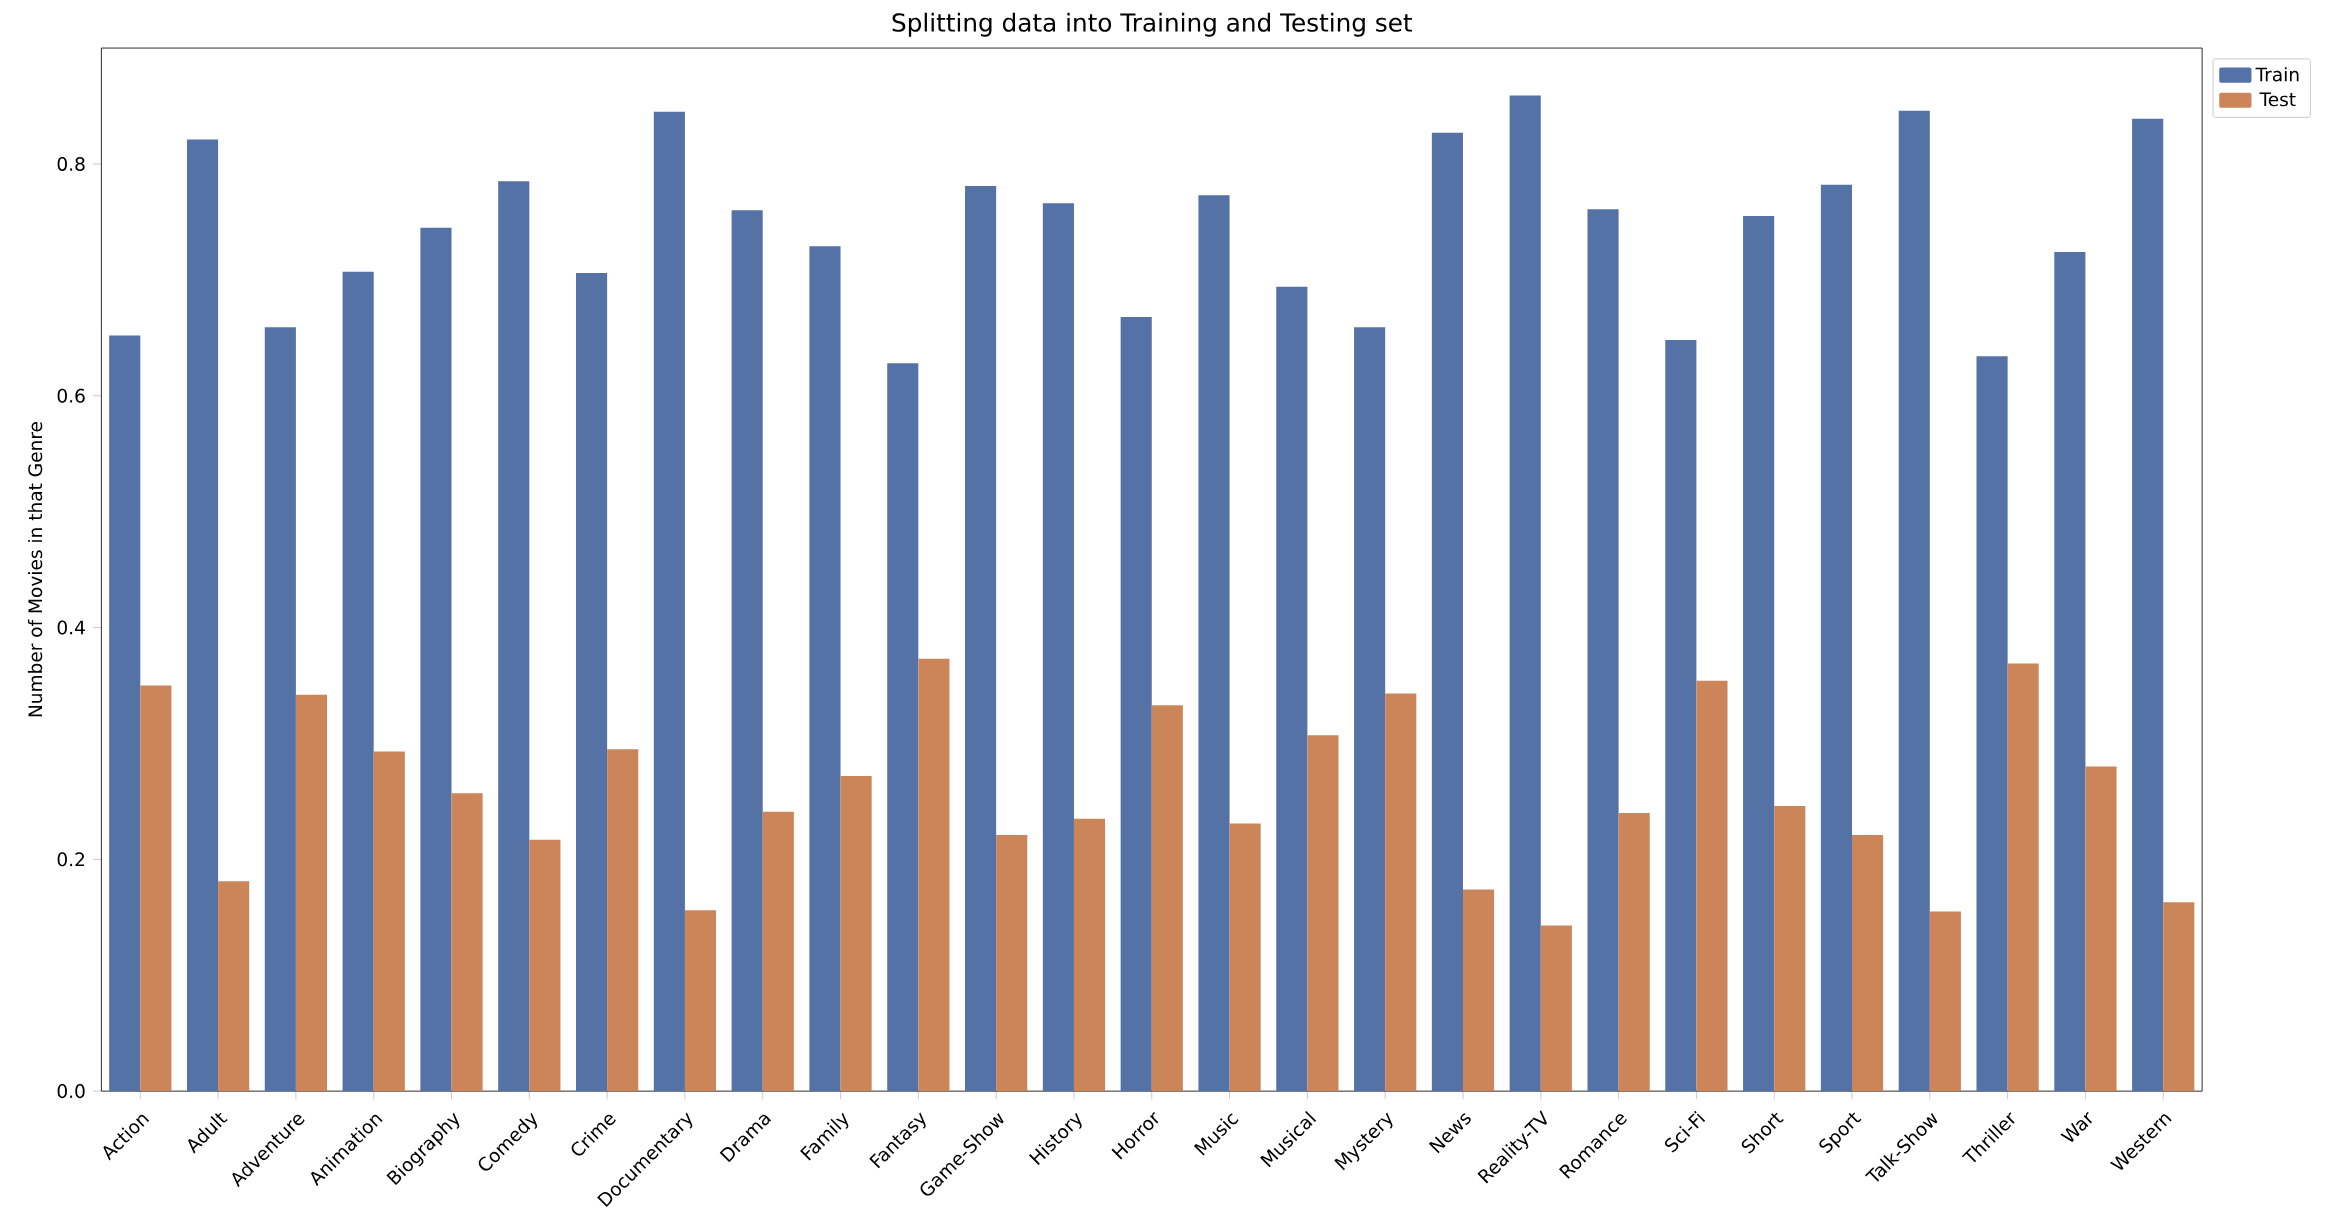  I want to click on y-tick-label: 0.8, so click(71, 163).